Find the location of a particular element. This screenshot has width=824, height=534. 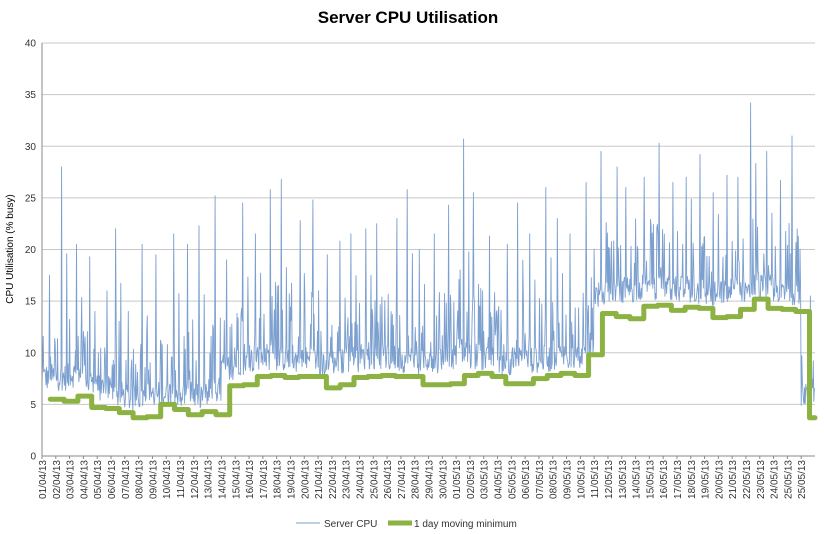

x-tick-label: 09/05/13 is located at coordinates (568, 479).